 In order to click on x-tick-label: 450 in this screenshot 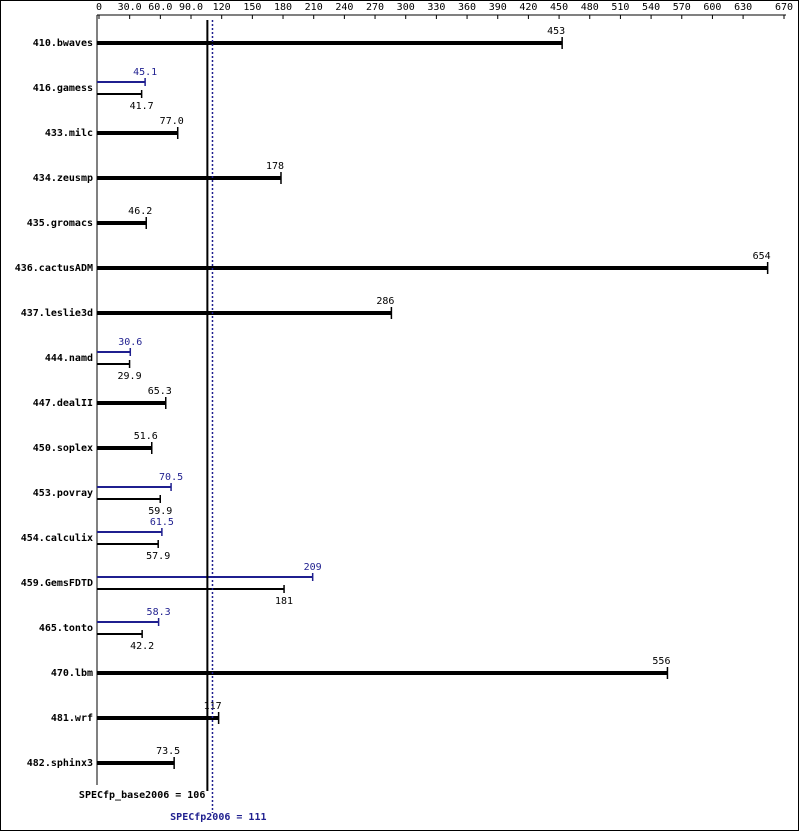, I will do `click(559, 7)`.